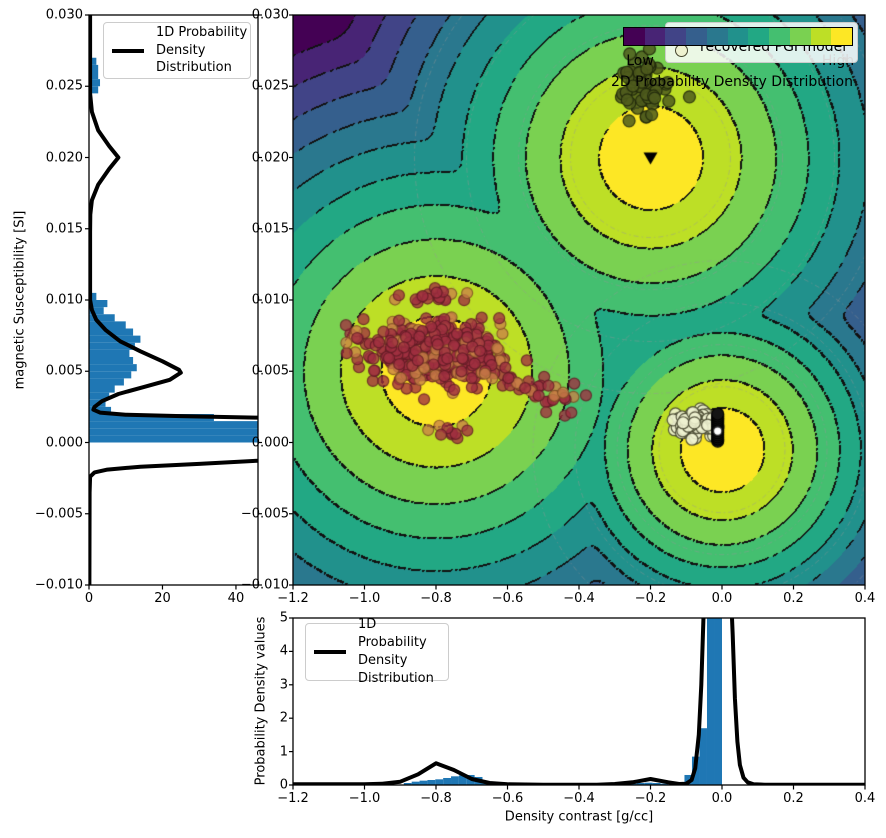 This screenshot has width=886, height=838. What do you see at coordinates (865, 798) in the screenshot?
I see `tick-label: 0.4` at bounding box center [865, 798].